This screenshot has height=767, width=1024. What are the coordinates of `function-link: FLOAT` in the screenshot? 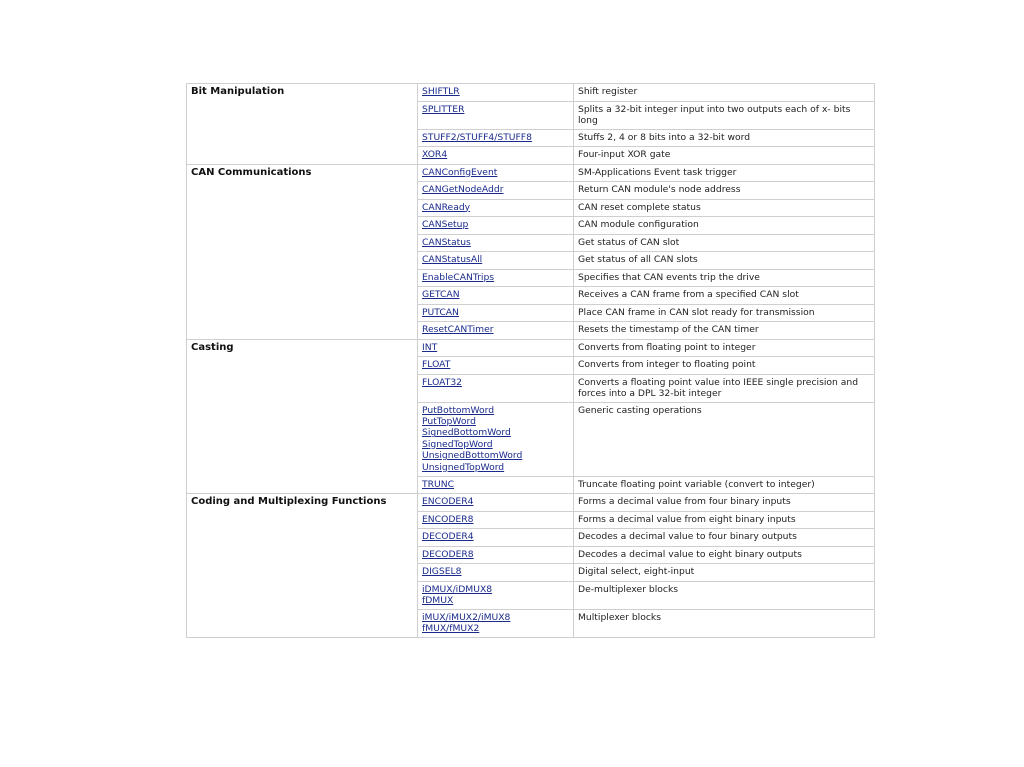 It's located at (436, 364).